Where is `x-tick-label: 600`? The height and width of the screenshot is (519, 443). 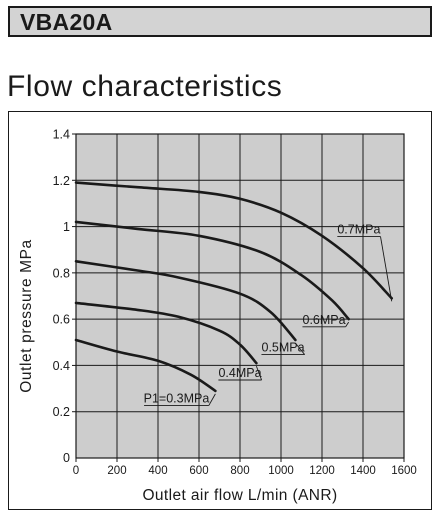 x-tick-label: 600 is located at coordinates (198, 471).